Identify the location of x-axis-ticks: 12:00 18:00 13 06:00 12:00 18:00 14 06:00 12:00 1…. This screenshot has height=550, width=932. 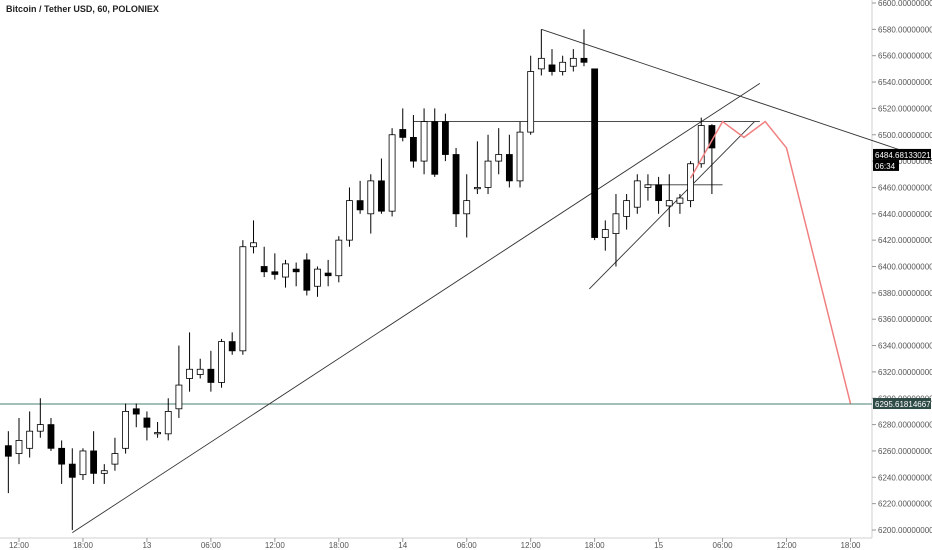
(435, 544).